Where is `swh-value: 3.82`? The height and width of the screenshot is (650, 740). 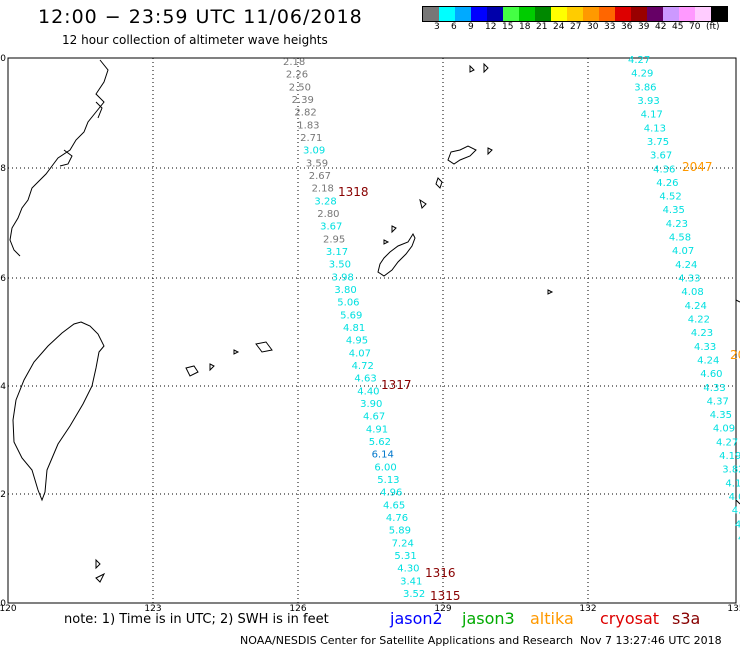
swh-value: 3.82 is located at coordinates (731, 470).